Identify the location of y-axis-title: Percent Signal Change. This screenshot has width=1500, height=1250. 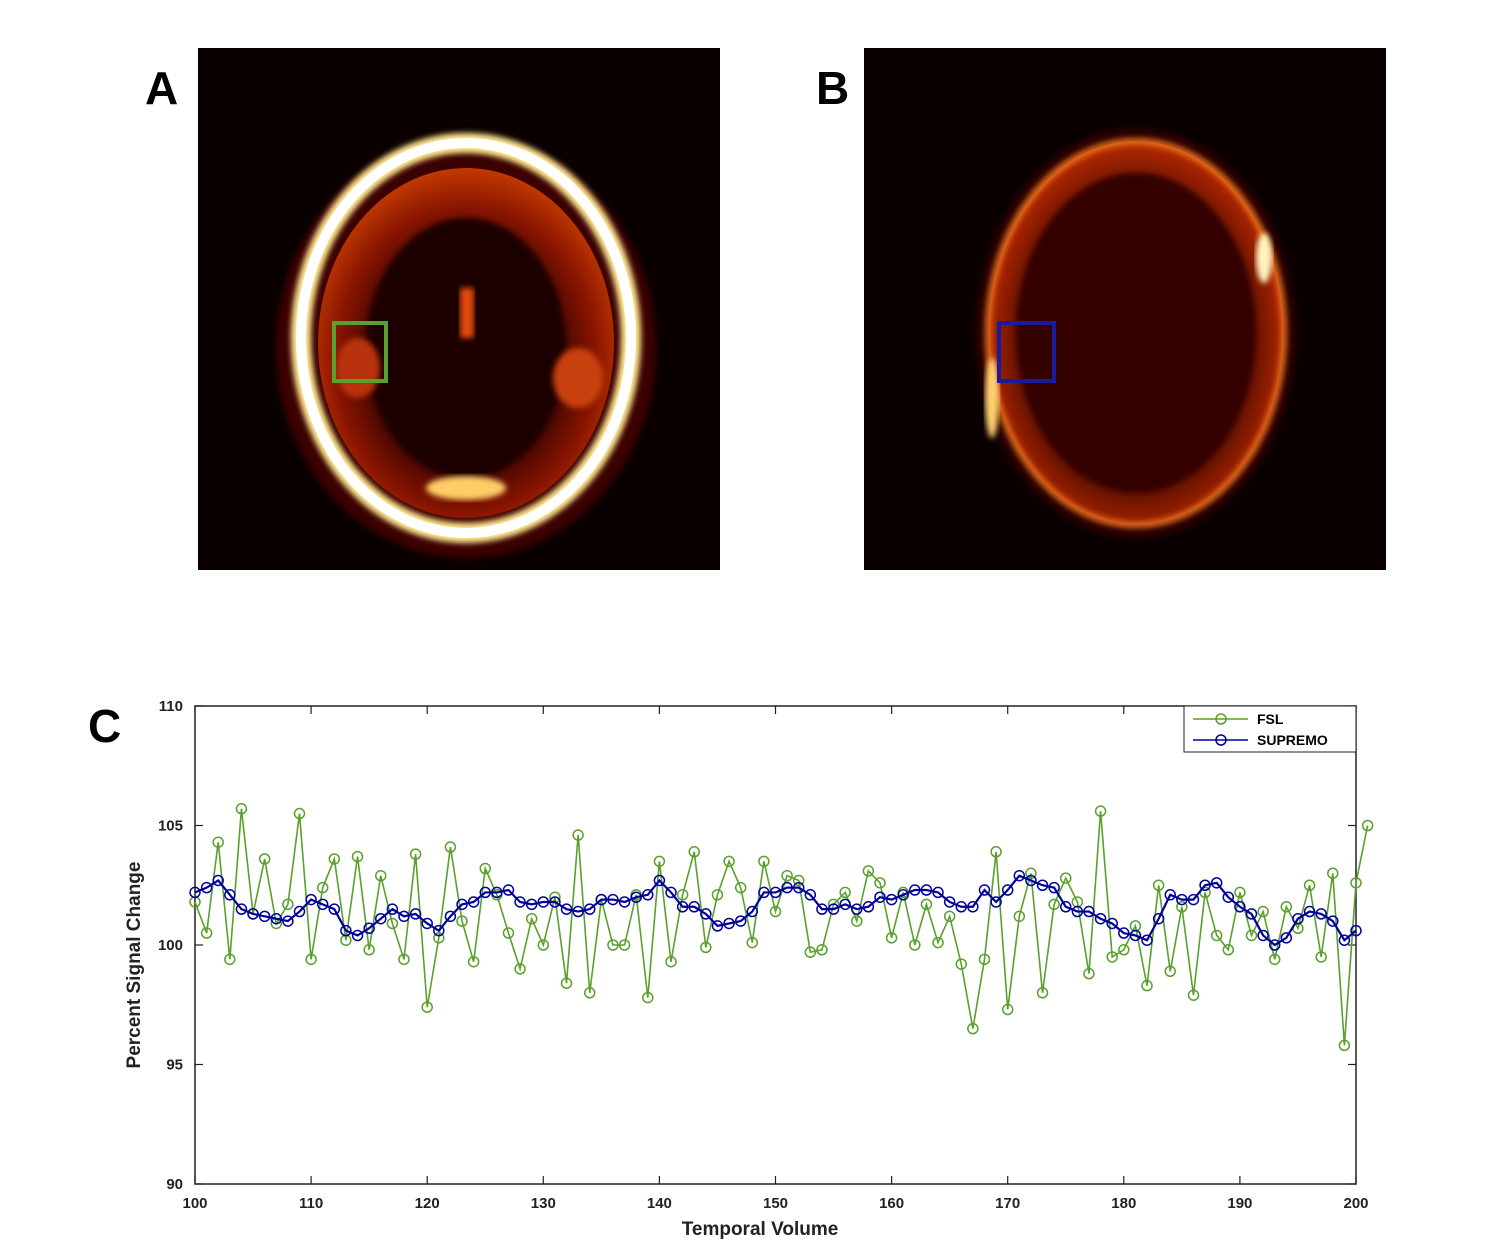
(134, 965).